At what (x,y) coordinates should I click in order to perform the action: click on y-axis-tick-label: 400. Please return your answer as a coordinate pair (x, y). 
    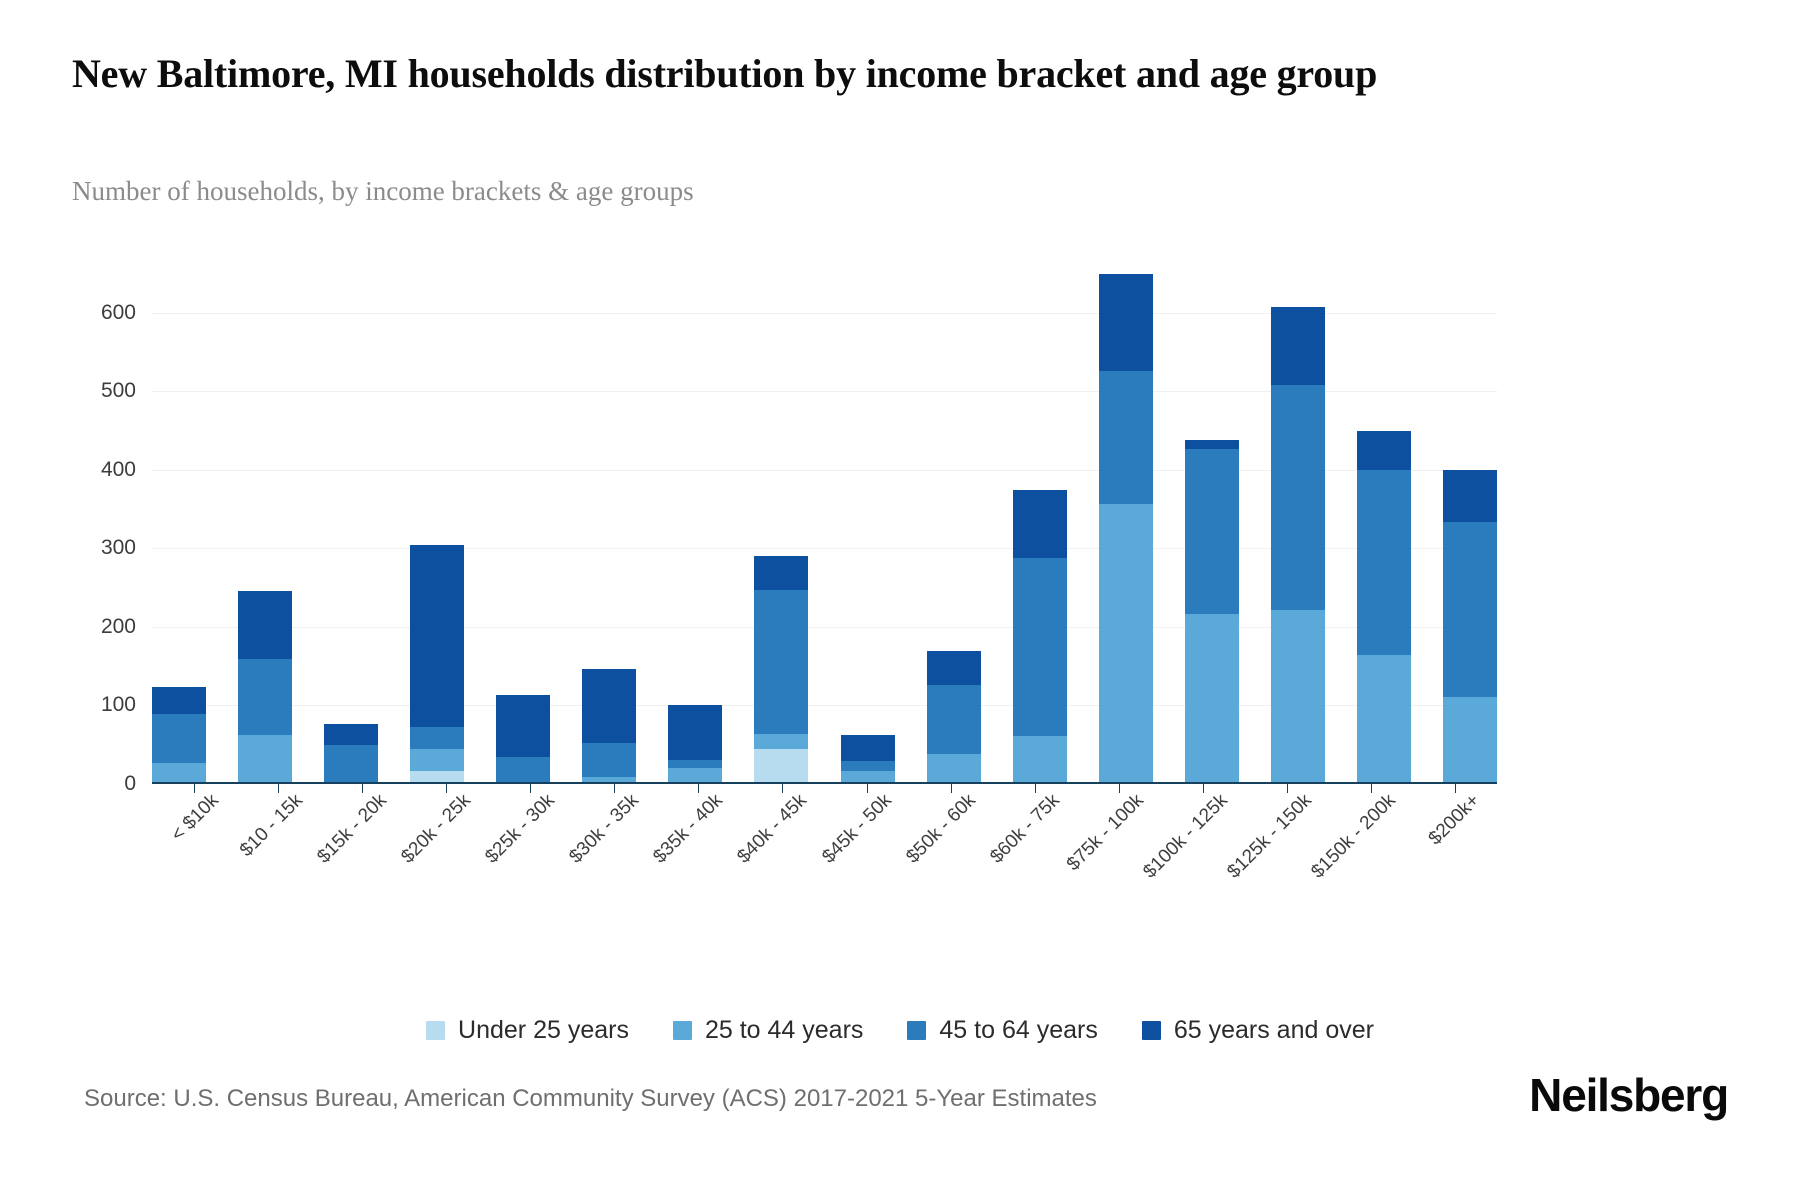
    Looking at the image, I should click on (118, 469).